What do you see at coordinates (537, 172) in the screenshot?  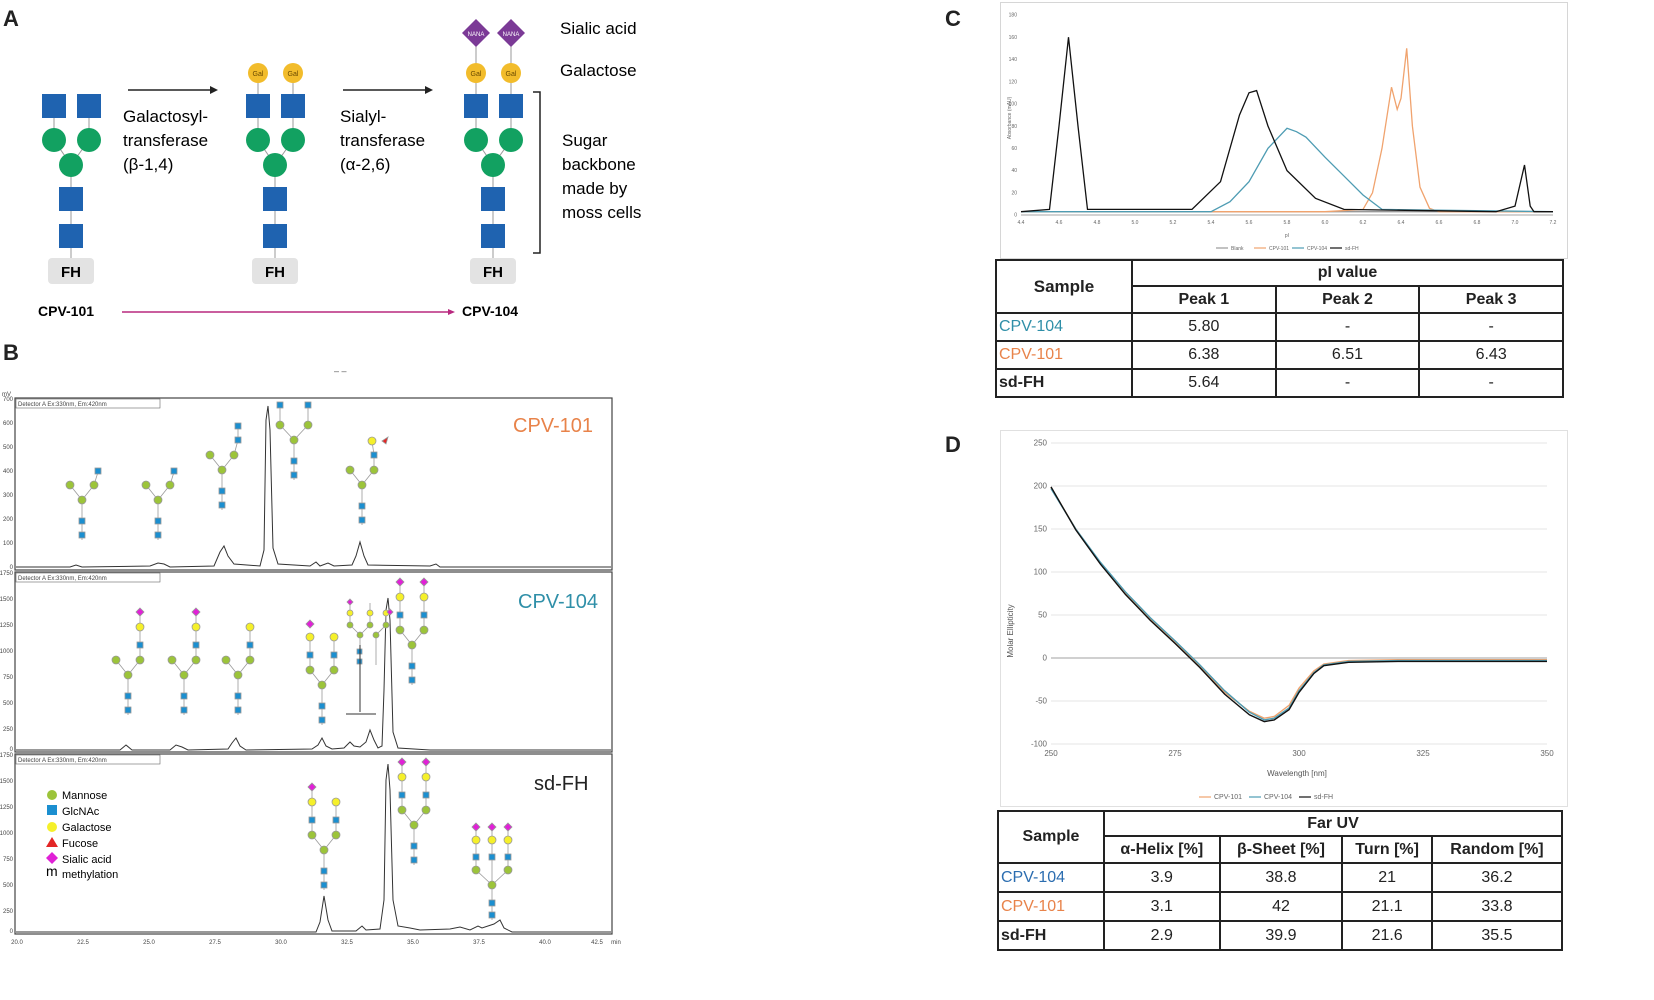 I see `backbone-bracket` at bounding box center [537, 172].